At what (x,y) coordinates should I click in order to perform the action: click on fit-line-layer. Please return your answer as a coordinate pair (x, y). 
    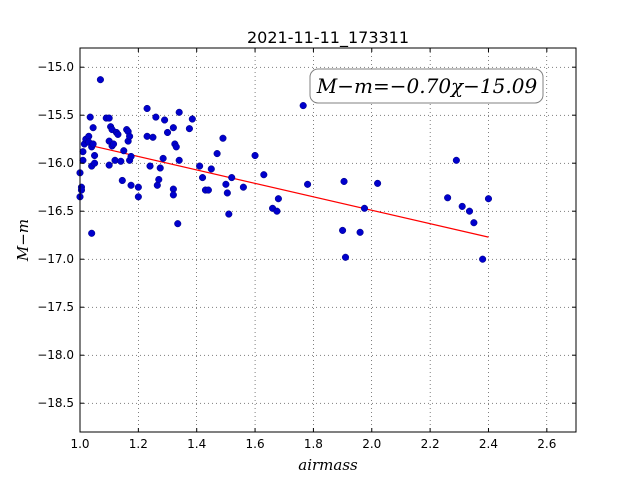
    Looking at the image, I should click on (291, 191).